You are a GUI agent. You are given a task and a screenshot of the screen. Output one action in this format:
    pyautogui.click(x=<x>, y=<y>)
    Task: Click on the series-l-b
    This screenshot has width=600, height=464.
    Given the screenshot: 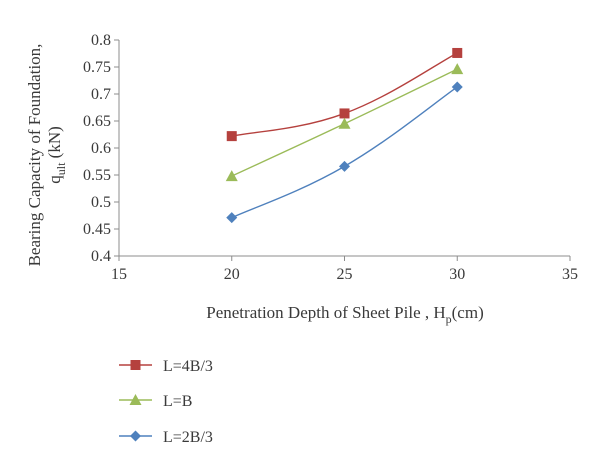 What is the action you would take?
    pyautogui.click(x=344, y=122)
    